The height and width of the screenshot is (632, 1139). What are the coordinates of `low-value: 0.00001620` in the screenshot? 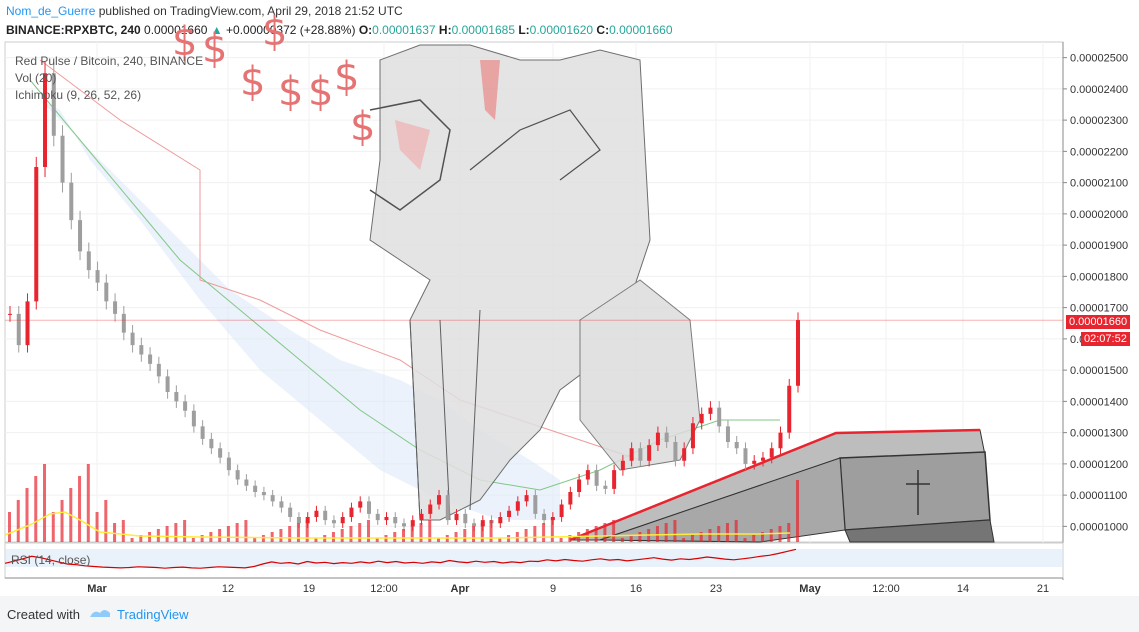 It's located at (561, 30).